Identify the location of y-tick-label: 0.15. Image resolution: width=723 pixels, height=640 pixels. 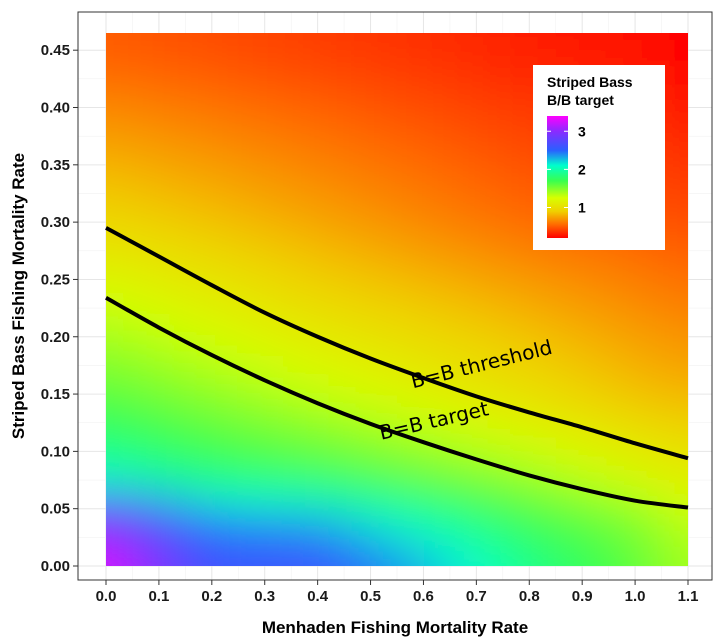
(55, 394).